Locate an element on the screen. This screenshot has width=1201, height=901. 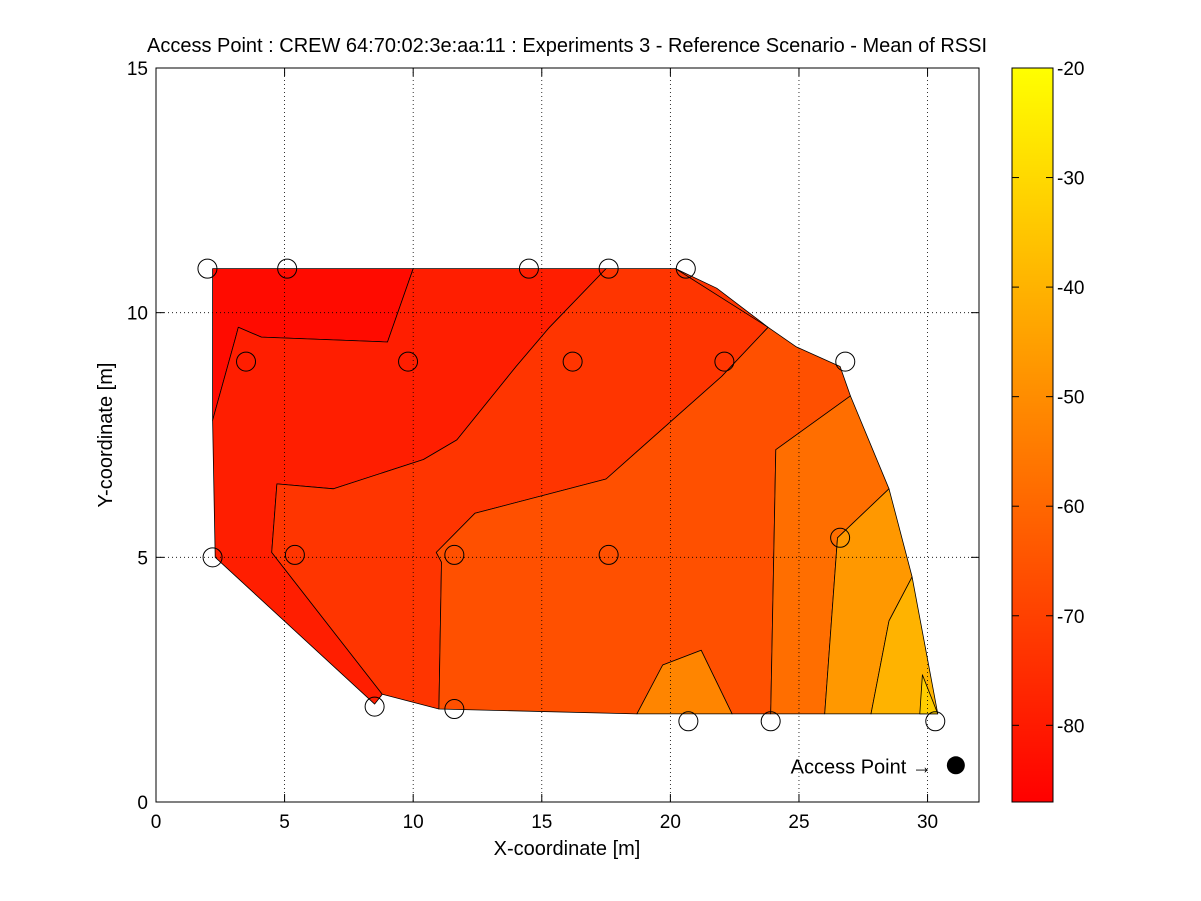
colorbar-tick-label: -20 is located at coordinates (1070, 69).